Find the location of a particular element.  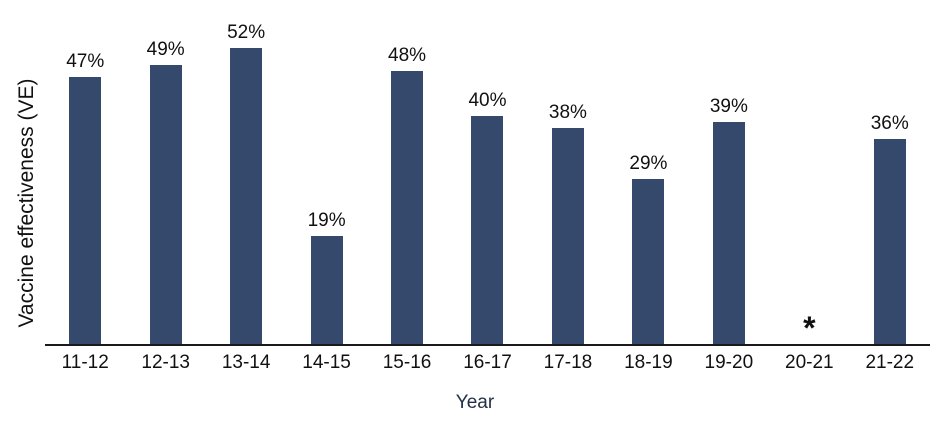

x-tick-label: 16-17 is located at coordinates (487, 362).